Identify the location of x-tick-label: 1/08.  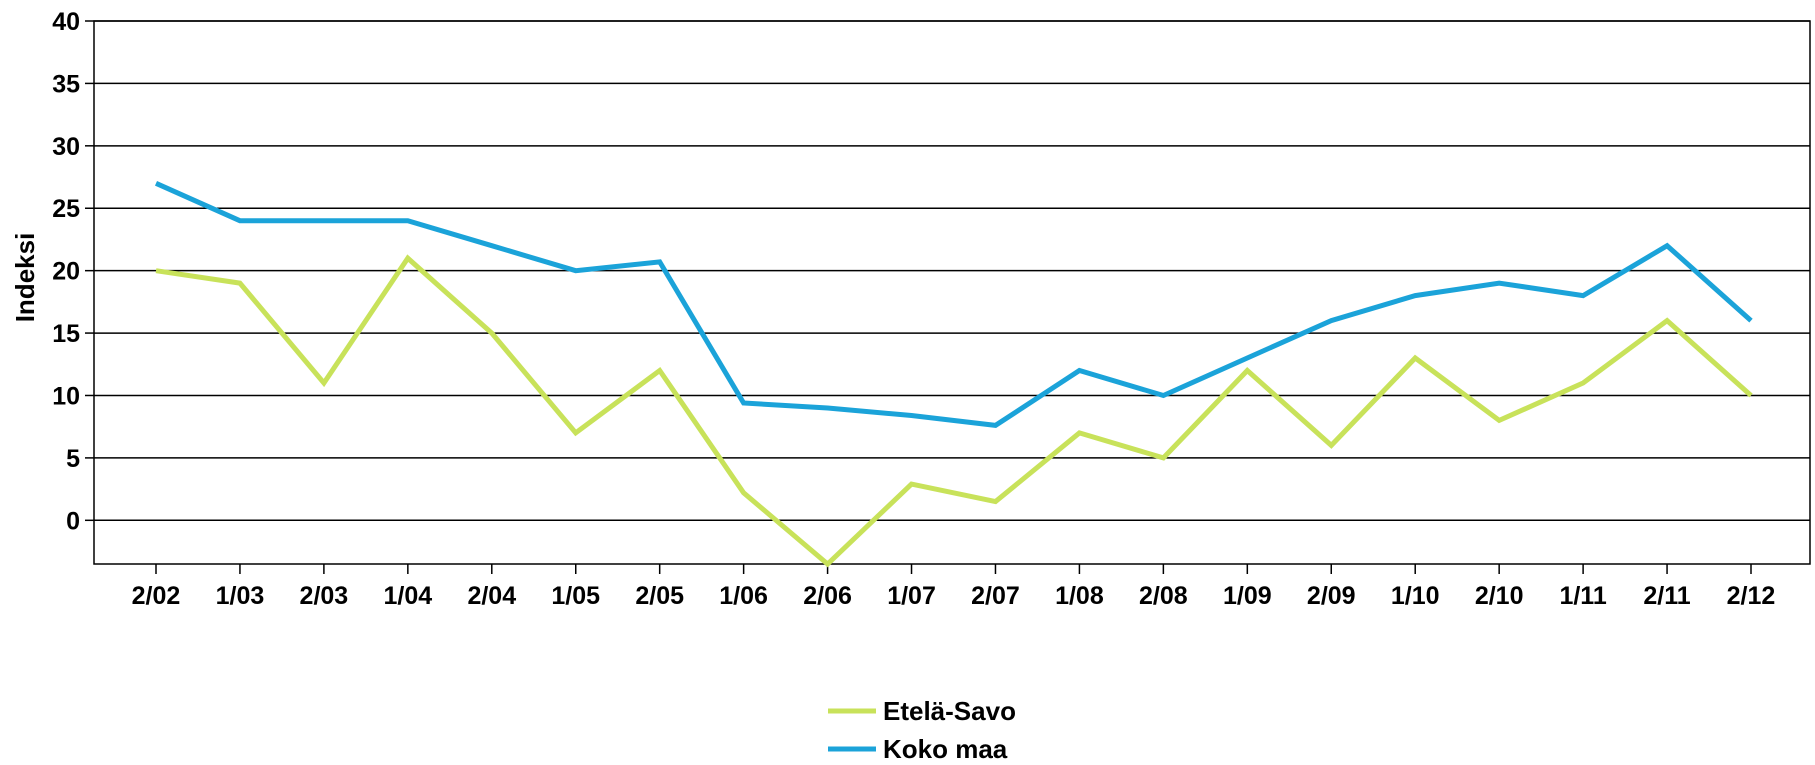
(1079, 596).